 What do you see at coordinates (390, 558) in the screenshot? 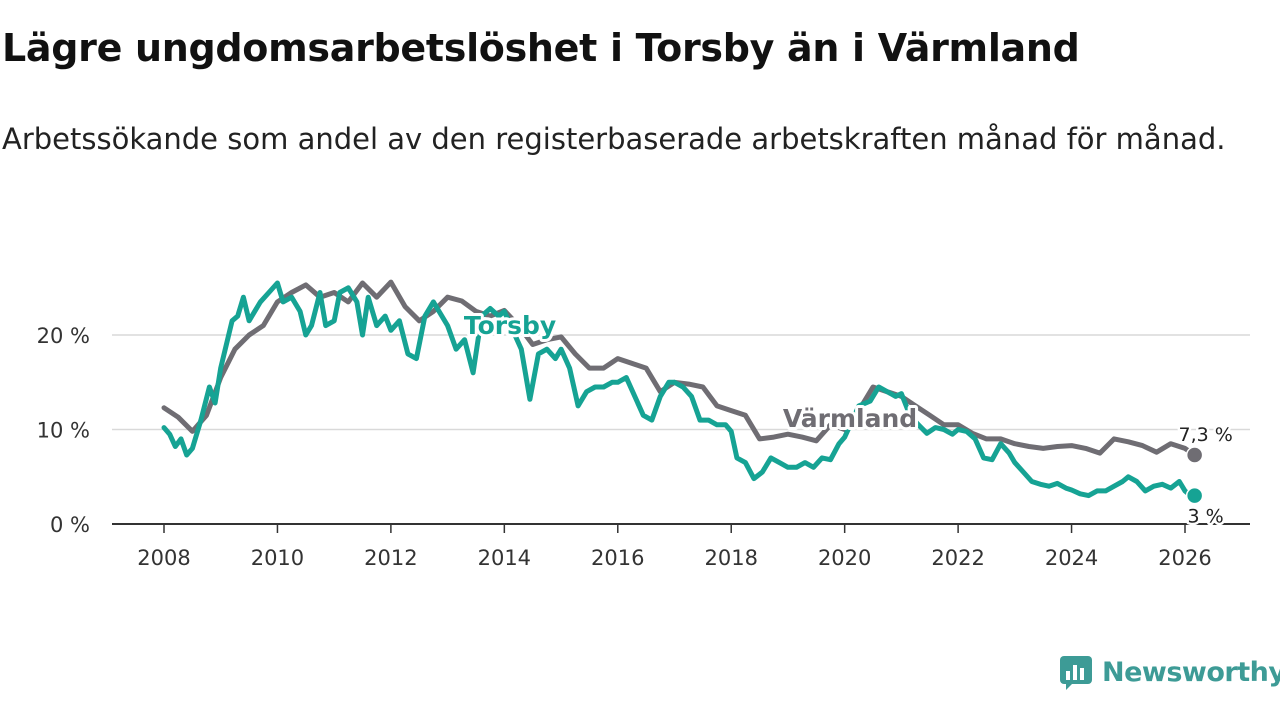
I see `x-tick-label: 2012` at bounding box center [390, 558].